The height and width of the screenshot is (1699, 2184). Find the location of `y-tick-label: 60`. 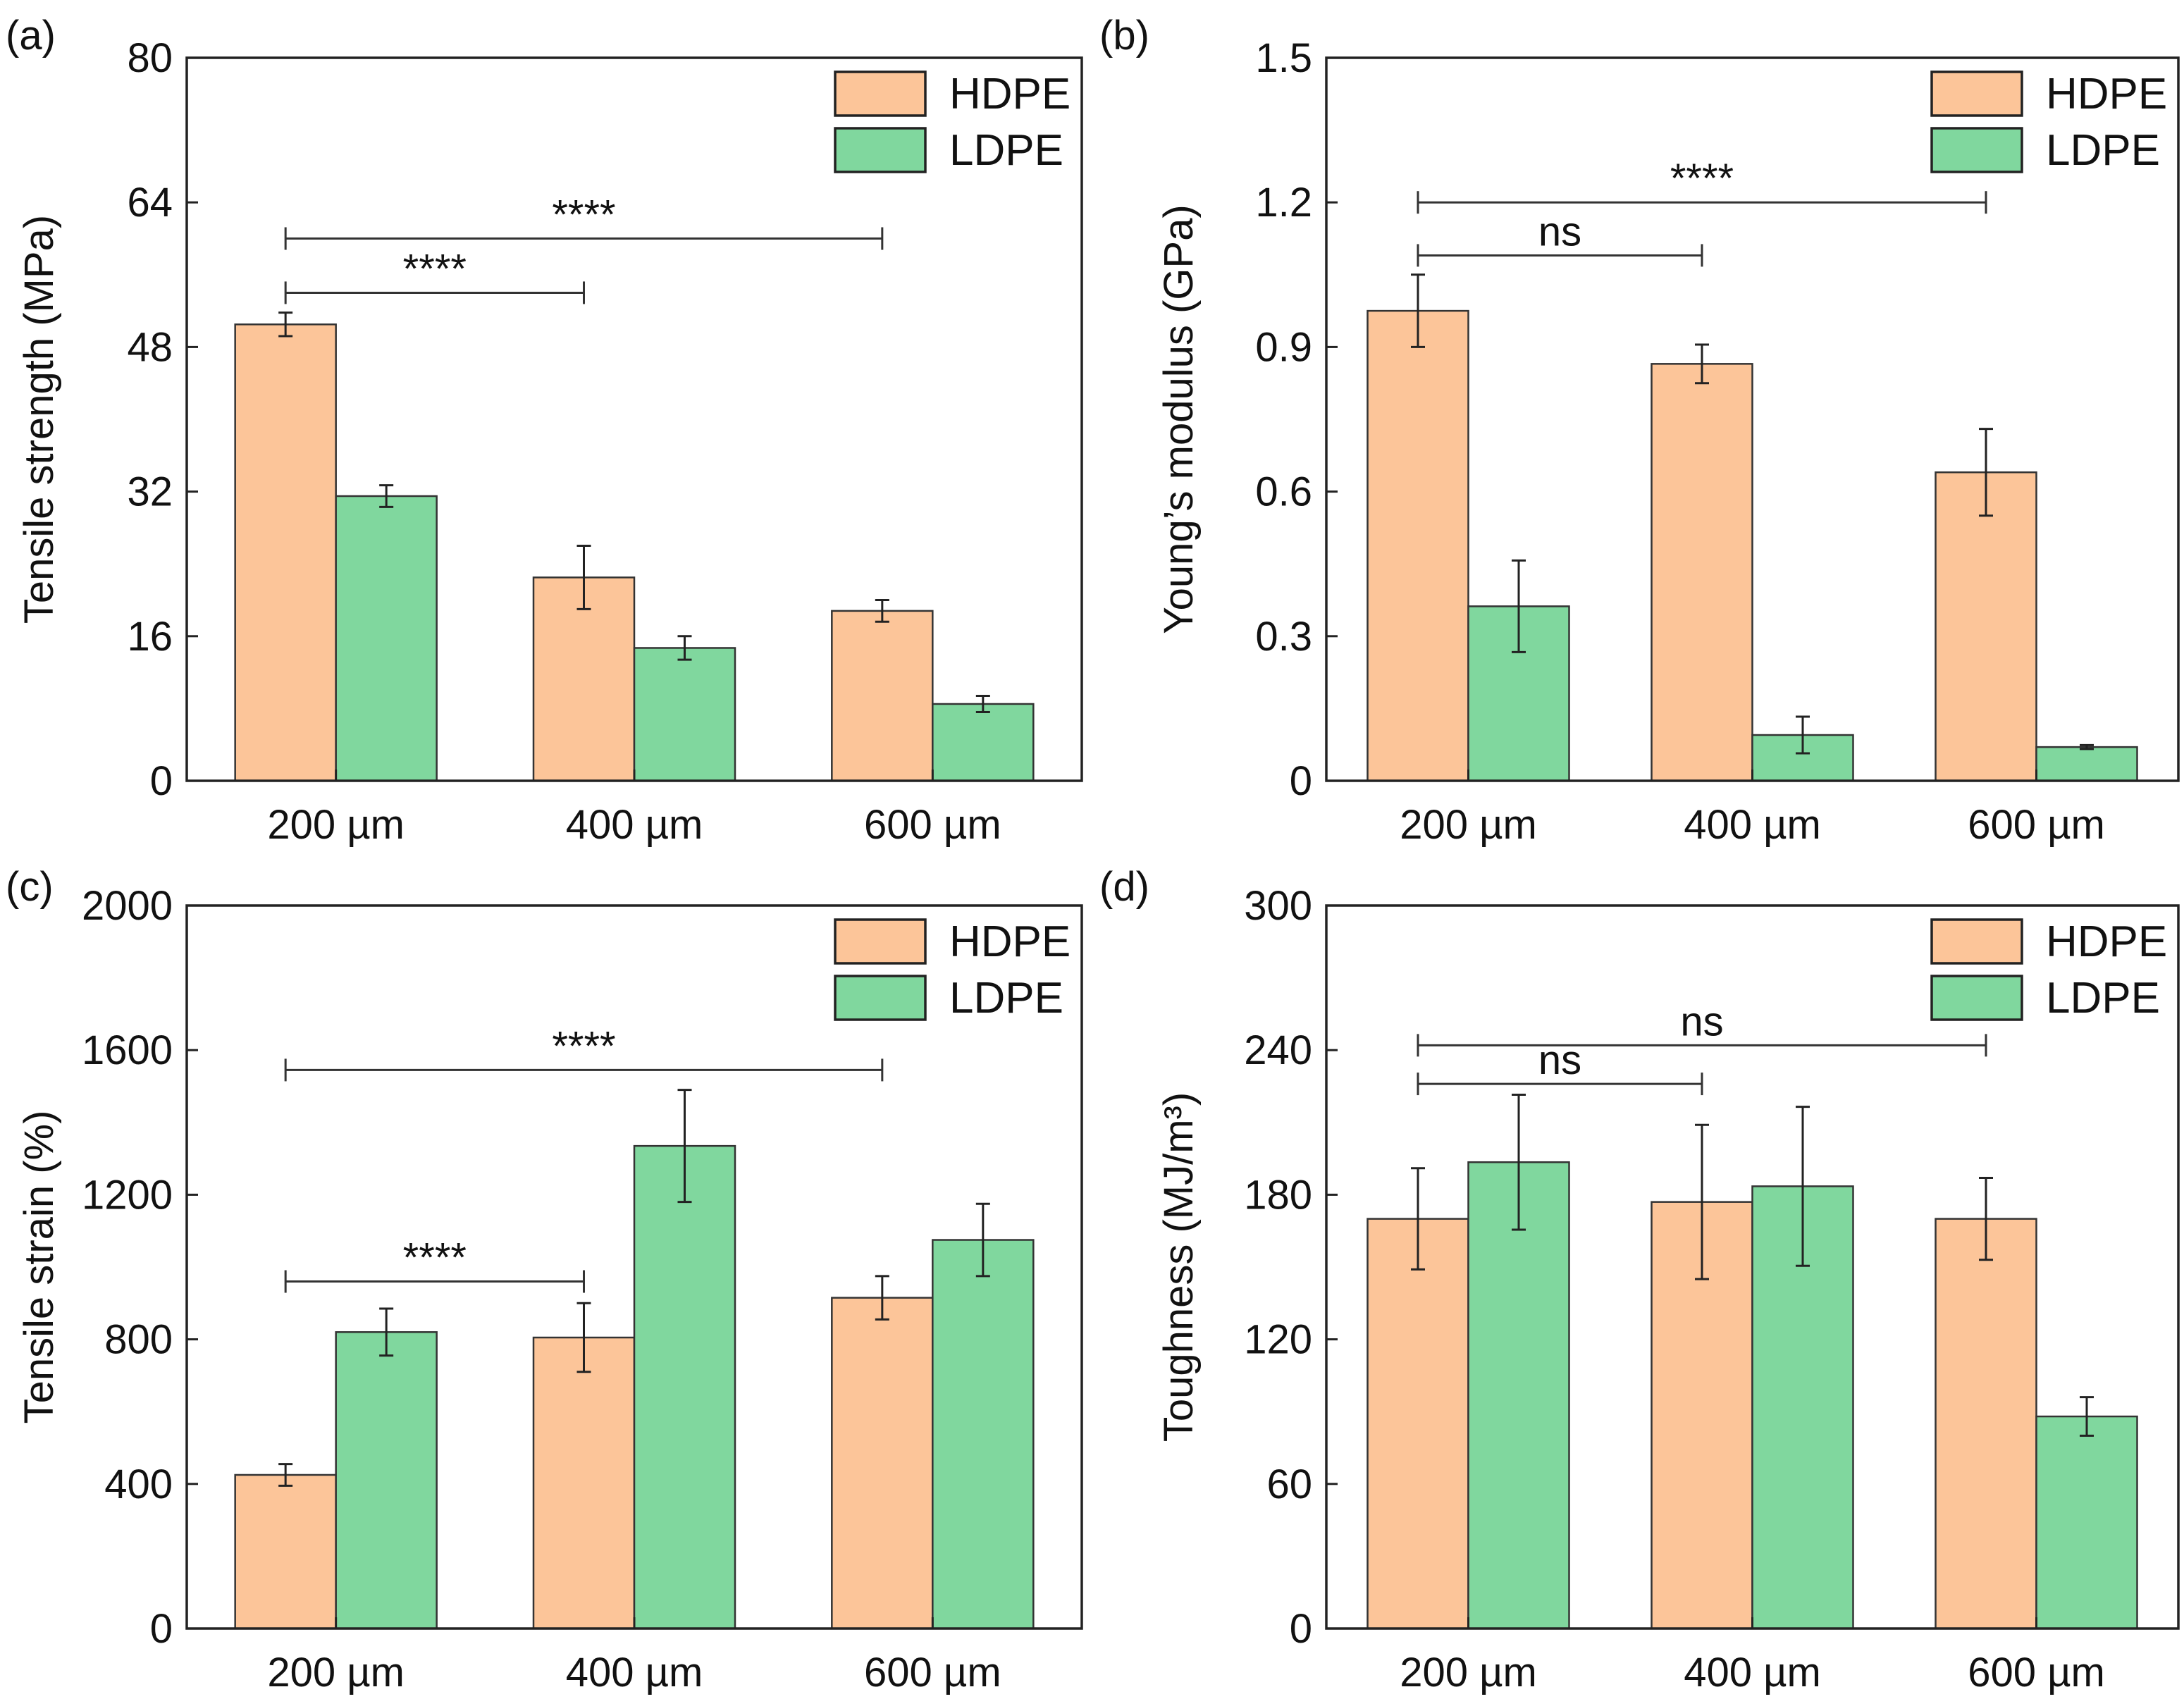

y-tick-label: 60 is located at coordinates (1289, 1484).